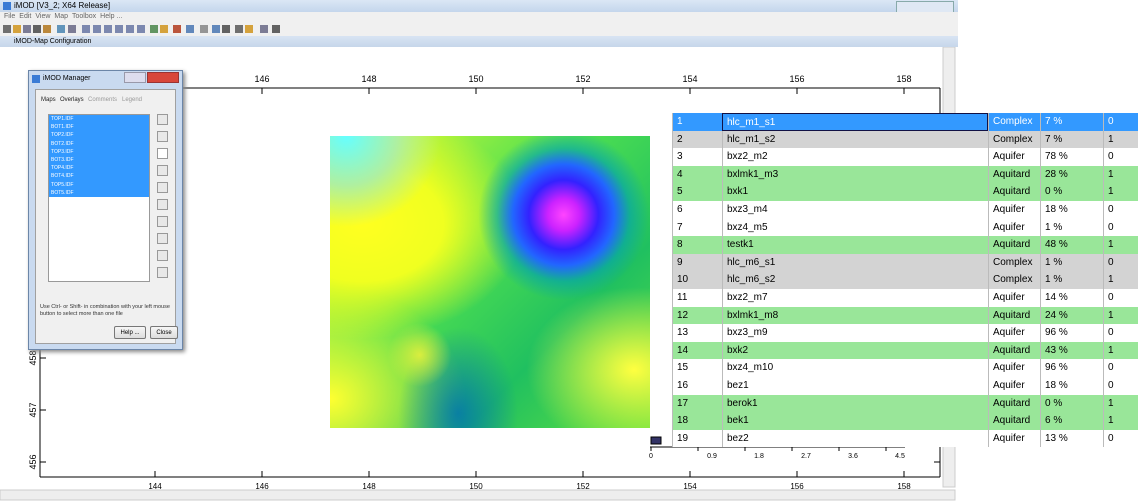  Describe the element at coordinates (478, 495) in the screenshot. I see `horizontal-scrollbar` at that location.